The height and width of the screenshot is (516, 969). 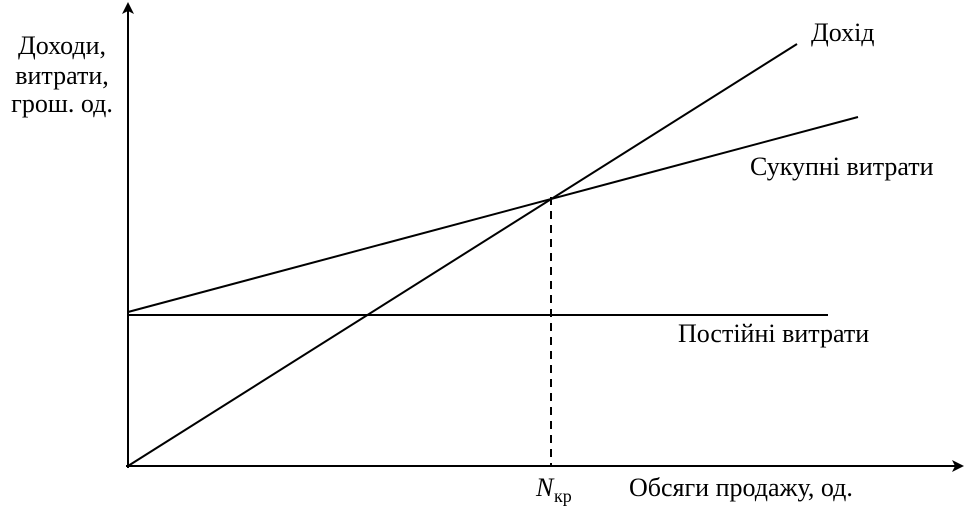 I want to click on y-axis-label: грош. од., so click(x=62, y=103).